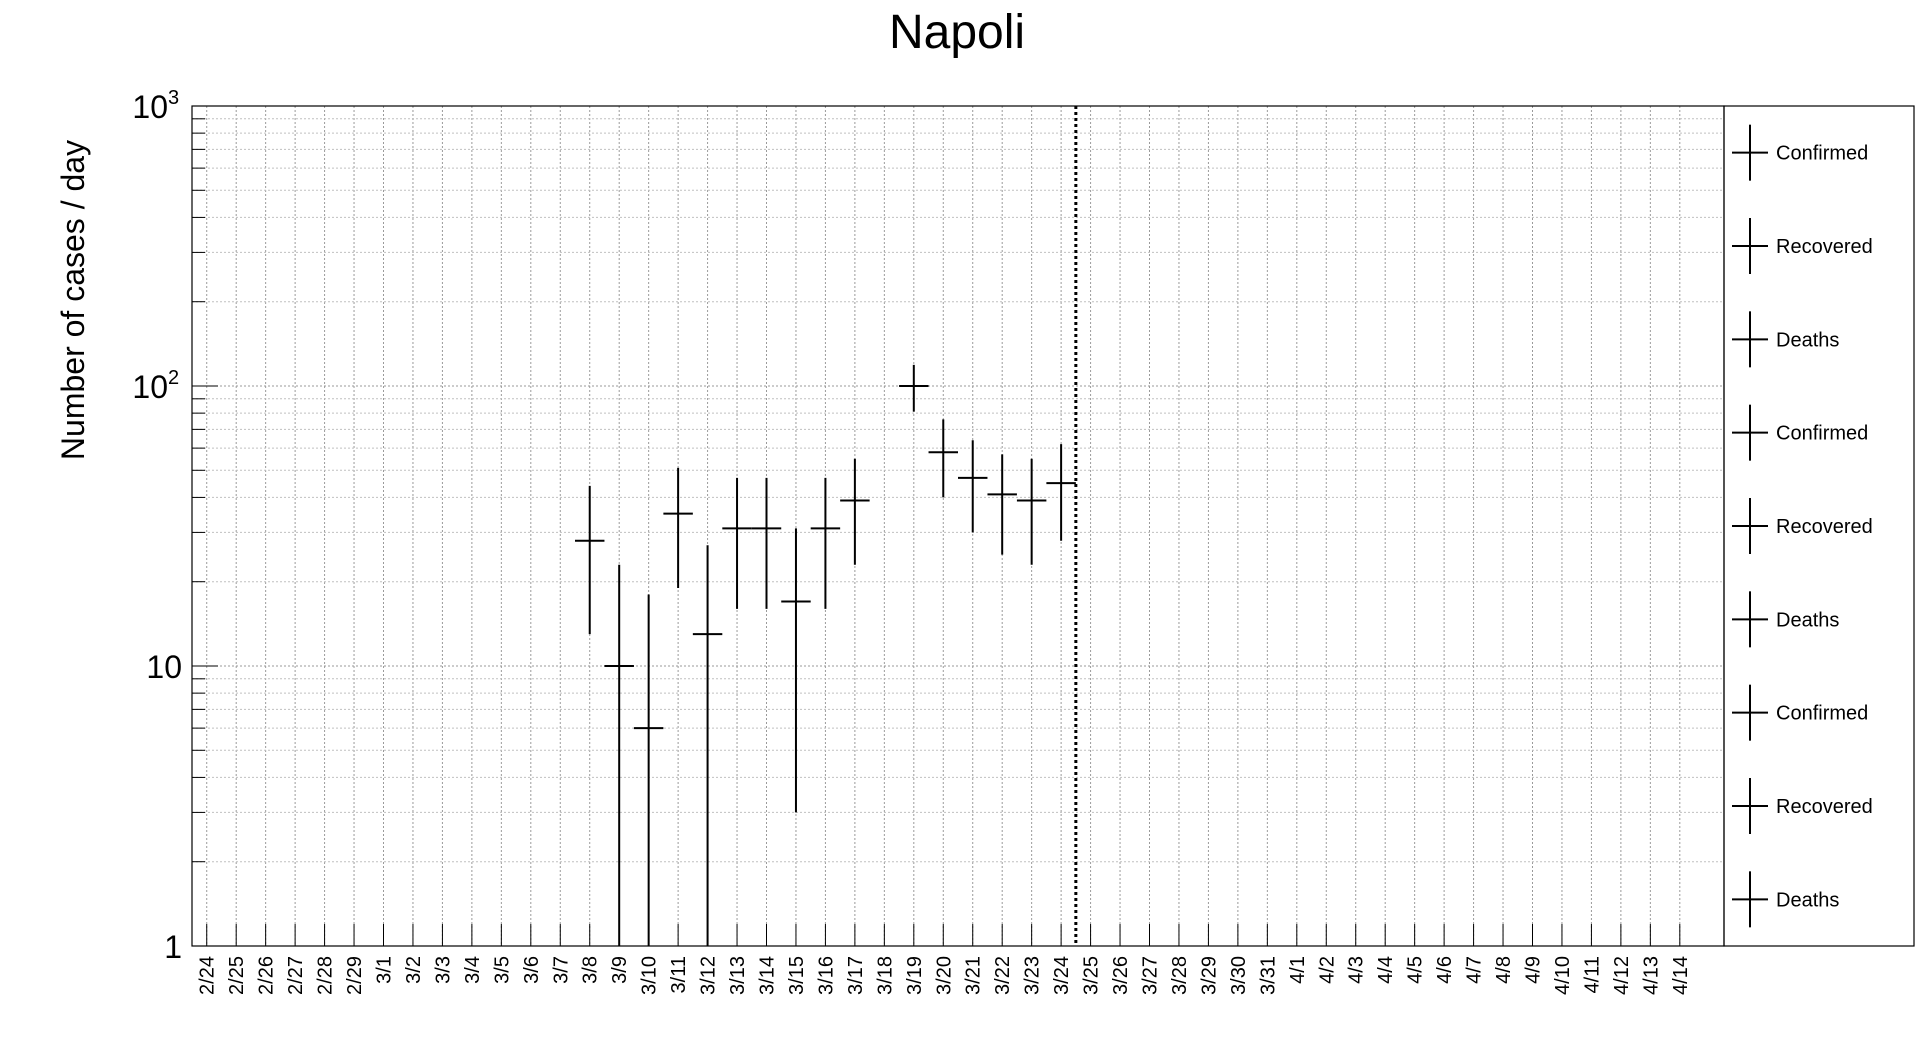 The height and width of the screenshot is (1052, 1916). I want to click on x-tick-label: 3/22, so click(1003, 975).